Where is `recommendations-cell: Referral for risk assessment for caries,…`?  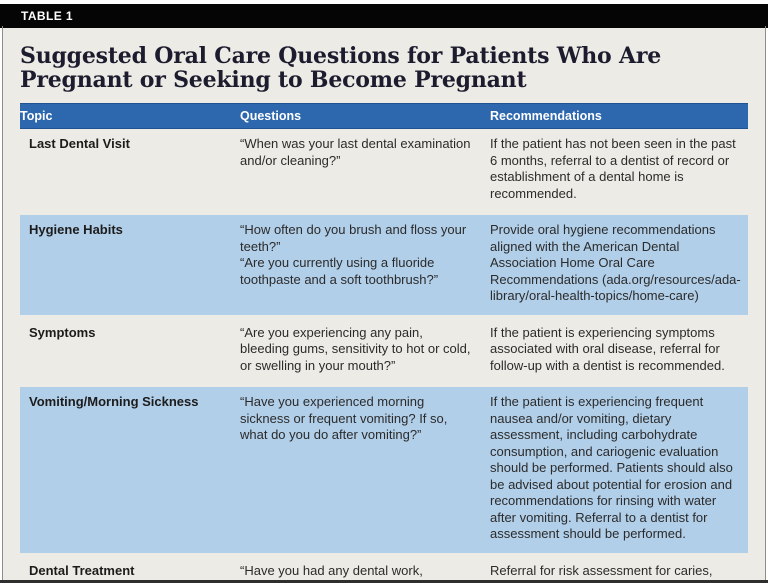
recommendations-cell: Referral for risk assessment for caries,… is located at coordinates (617, 571).